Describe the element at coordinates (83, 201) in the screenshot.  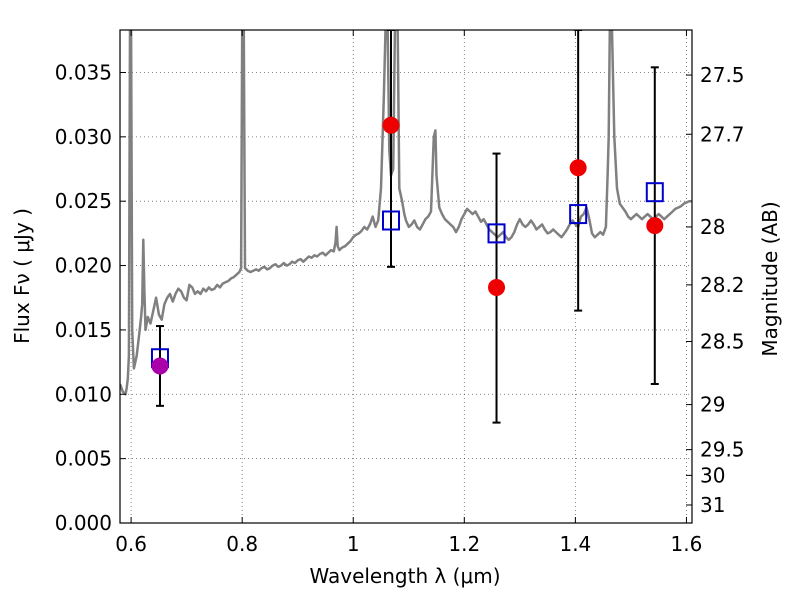
I see `y-tick-label: 0.025` at that location.